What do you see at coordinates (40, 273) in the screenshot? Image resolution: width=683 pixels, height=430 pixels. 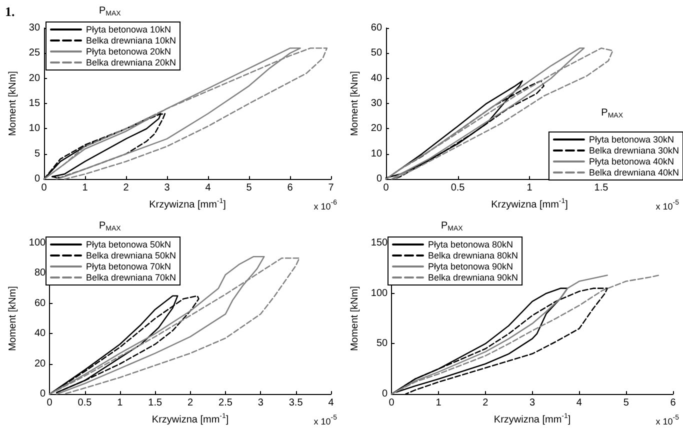 I see `y-tick-label: 80` at bounding box center [40, 273].